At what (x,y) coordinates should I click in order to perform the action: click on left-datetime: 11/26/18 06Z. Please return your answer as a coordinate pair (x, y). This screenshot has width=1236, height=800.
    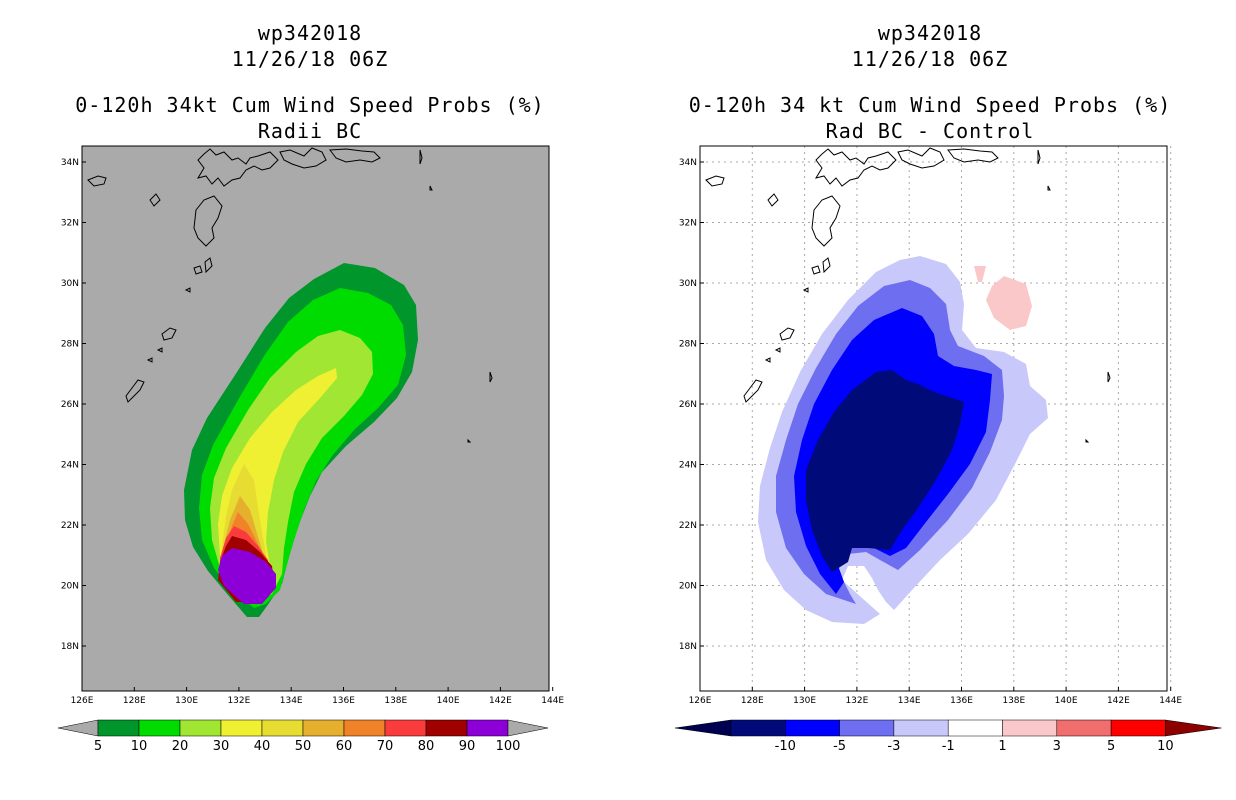
    Looking at the image, I should click on (310, 59).